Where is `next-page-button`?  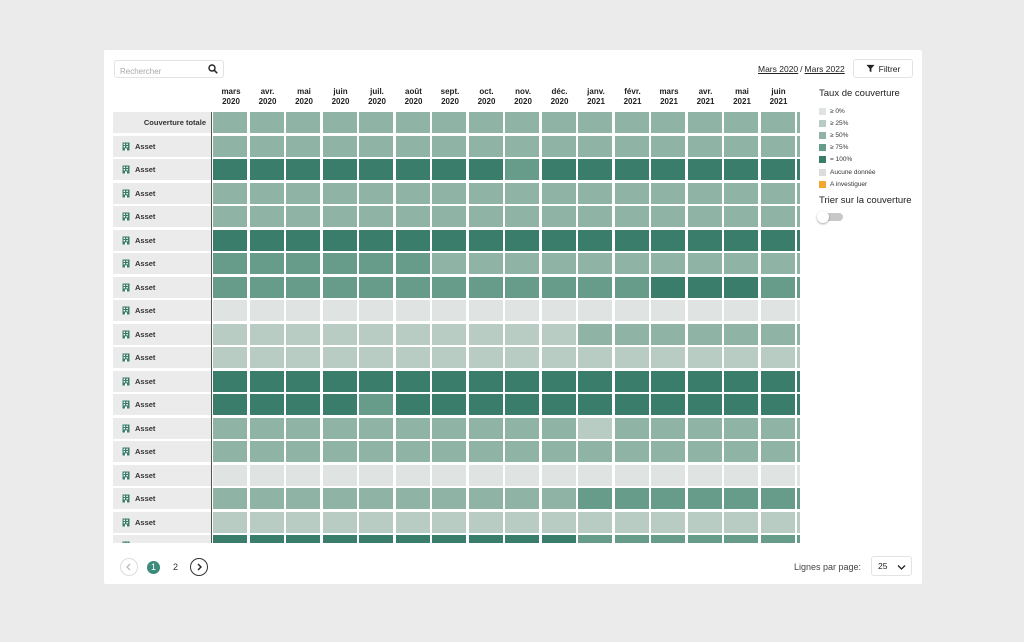
next-page-button is located at coordinates (199, 567).